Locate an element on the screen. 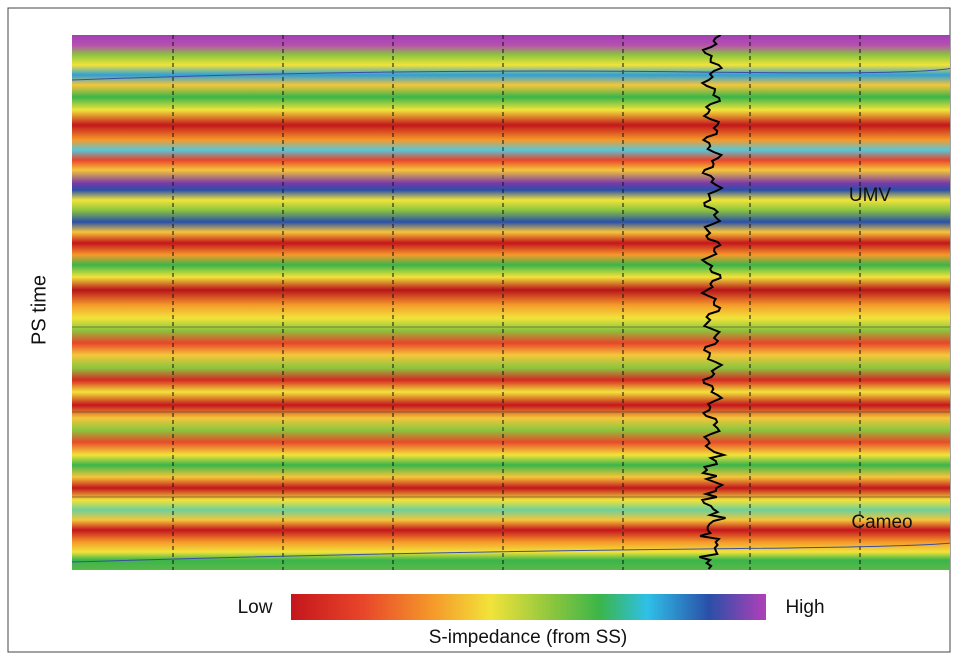  colorbar is located at coordinates (528, 607).